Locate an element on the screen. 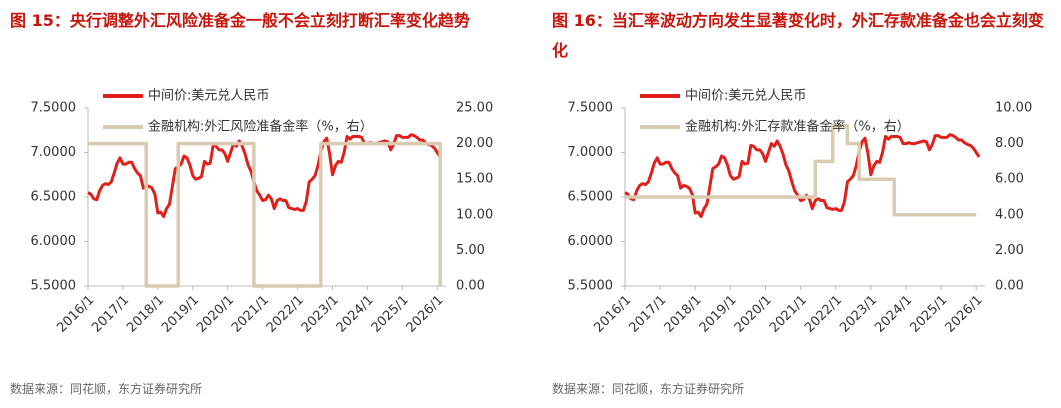  chart-title: 图 16：当汇率波动方向发生显著变化时，外汇存款准备金也会立刻变化 is located at coordinates (798, 35).